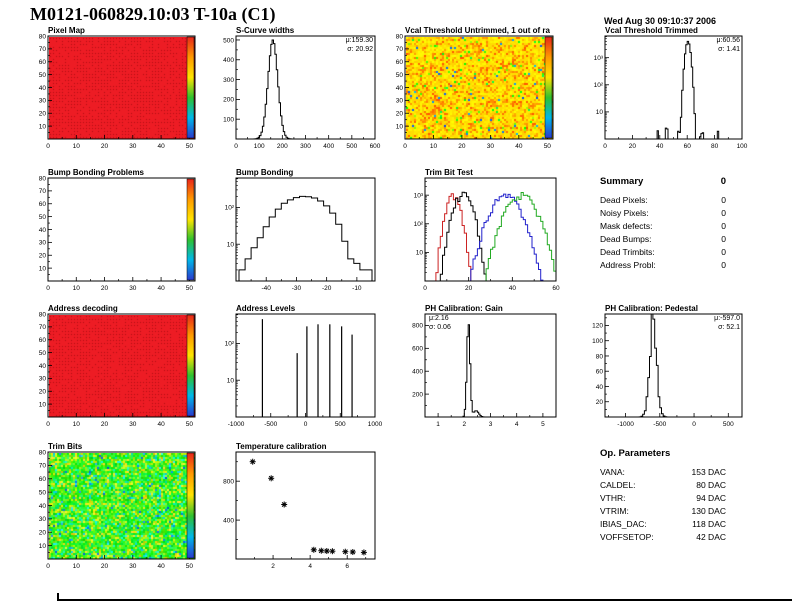 This screenshot has height=612, width=792. What do you see at coordinates (153, 14) in the screenshot?
I see `page-title: M0121-060829.10:03 T-10a (C1)` at bounding box center [153, 14].